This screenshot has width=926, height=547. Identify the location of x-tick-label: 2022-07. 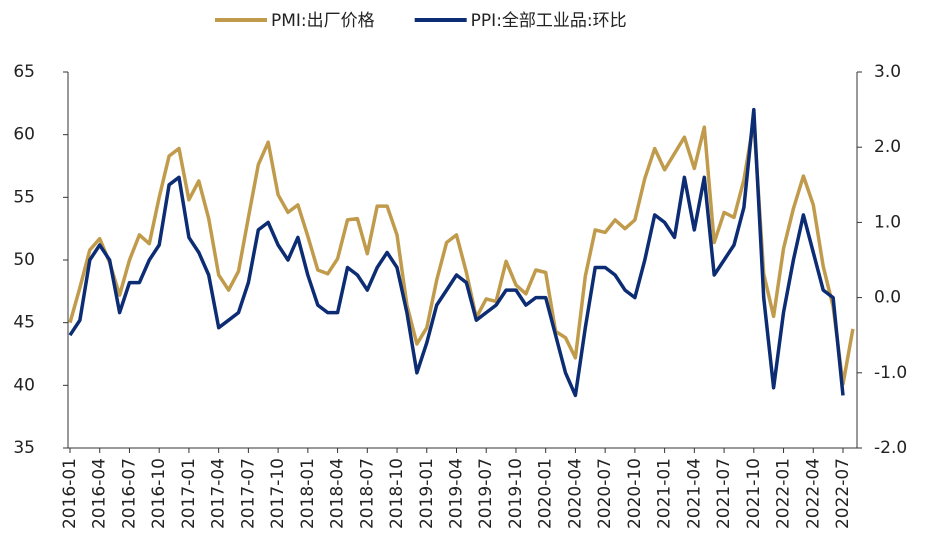
(843, 493).